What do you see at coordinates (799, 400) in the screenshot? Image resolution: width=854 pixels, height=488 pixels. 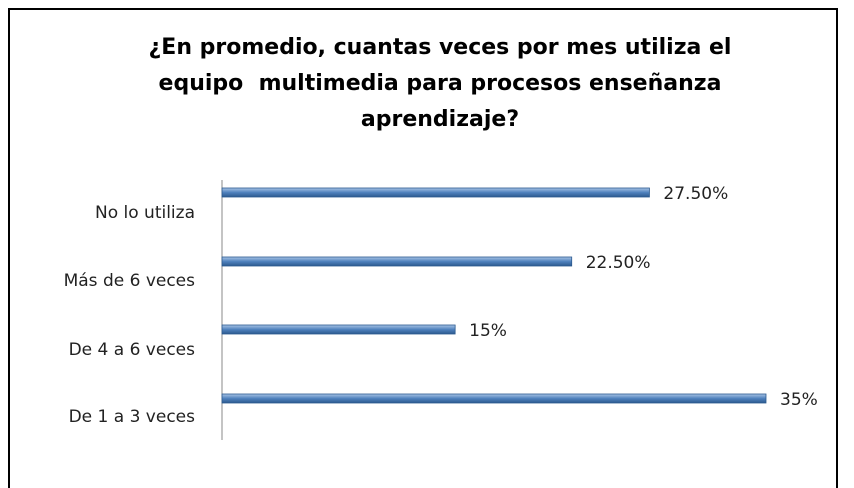 I see `value-label: 35%` at bounding box center [799, 400].